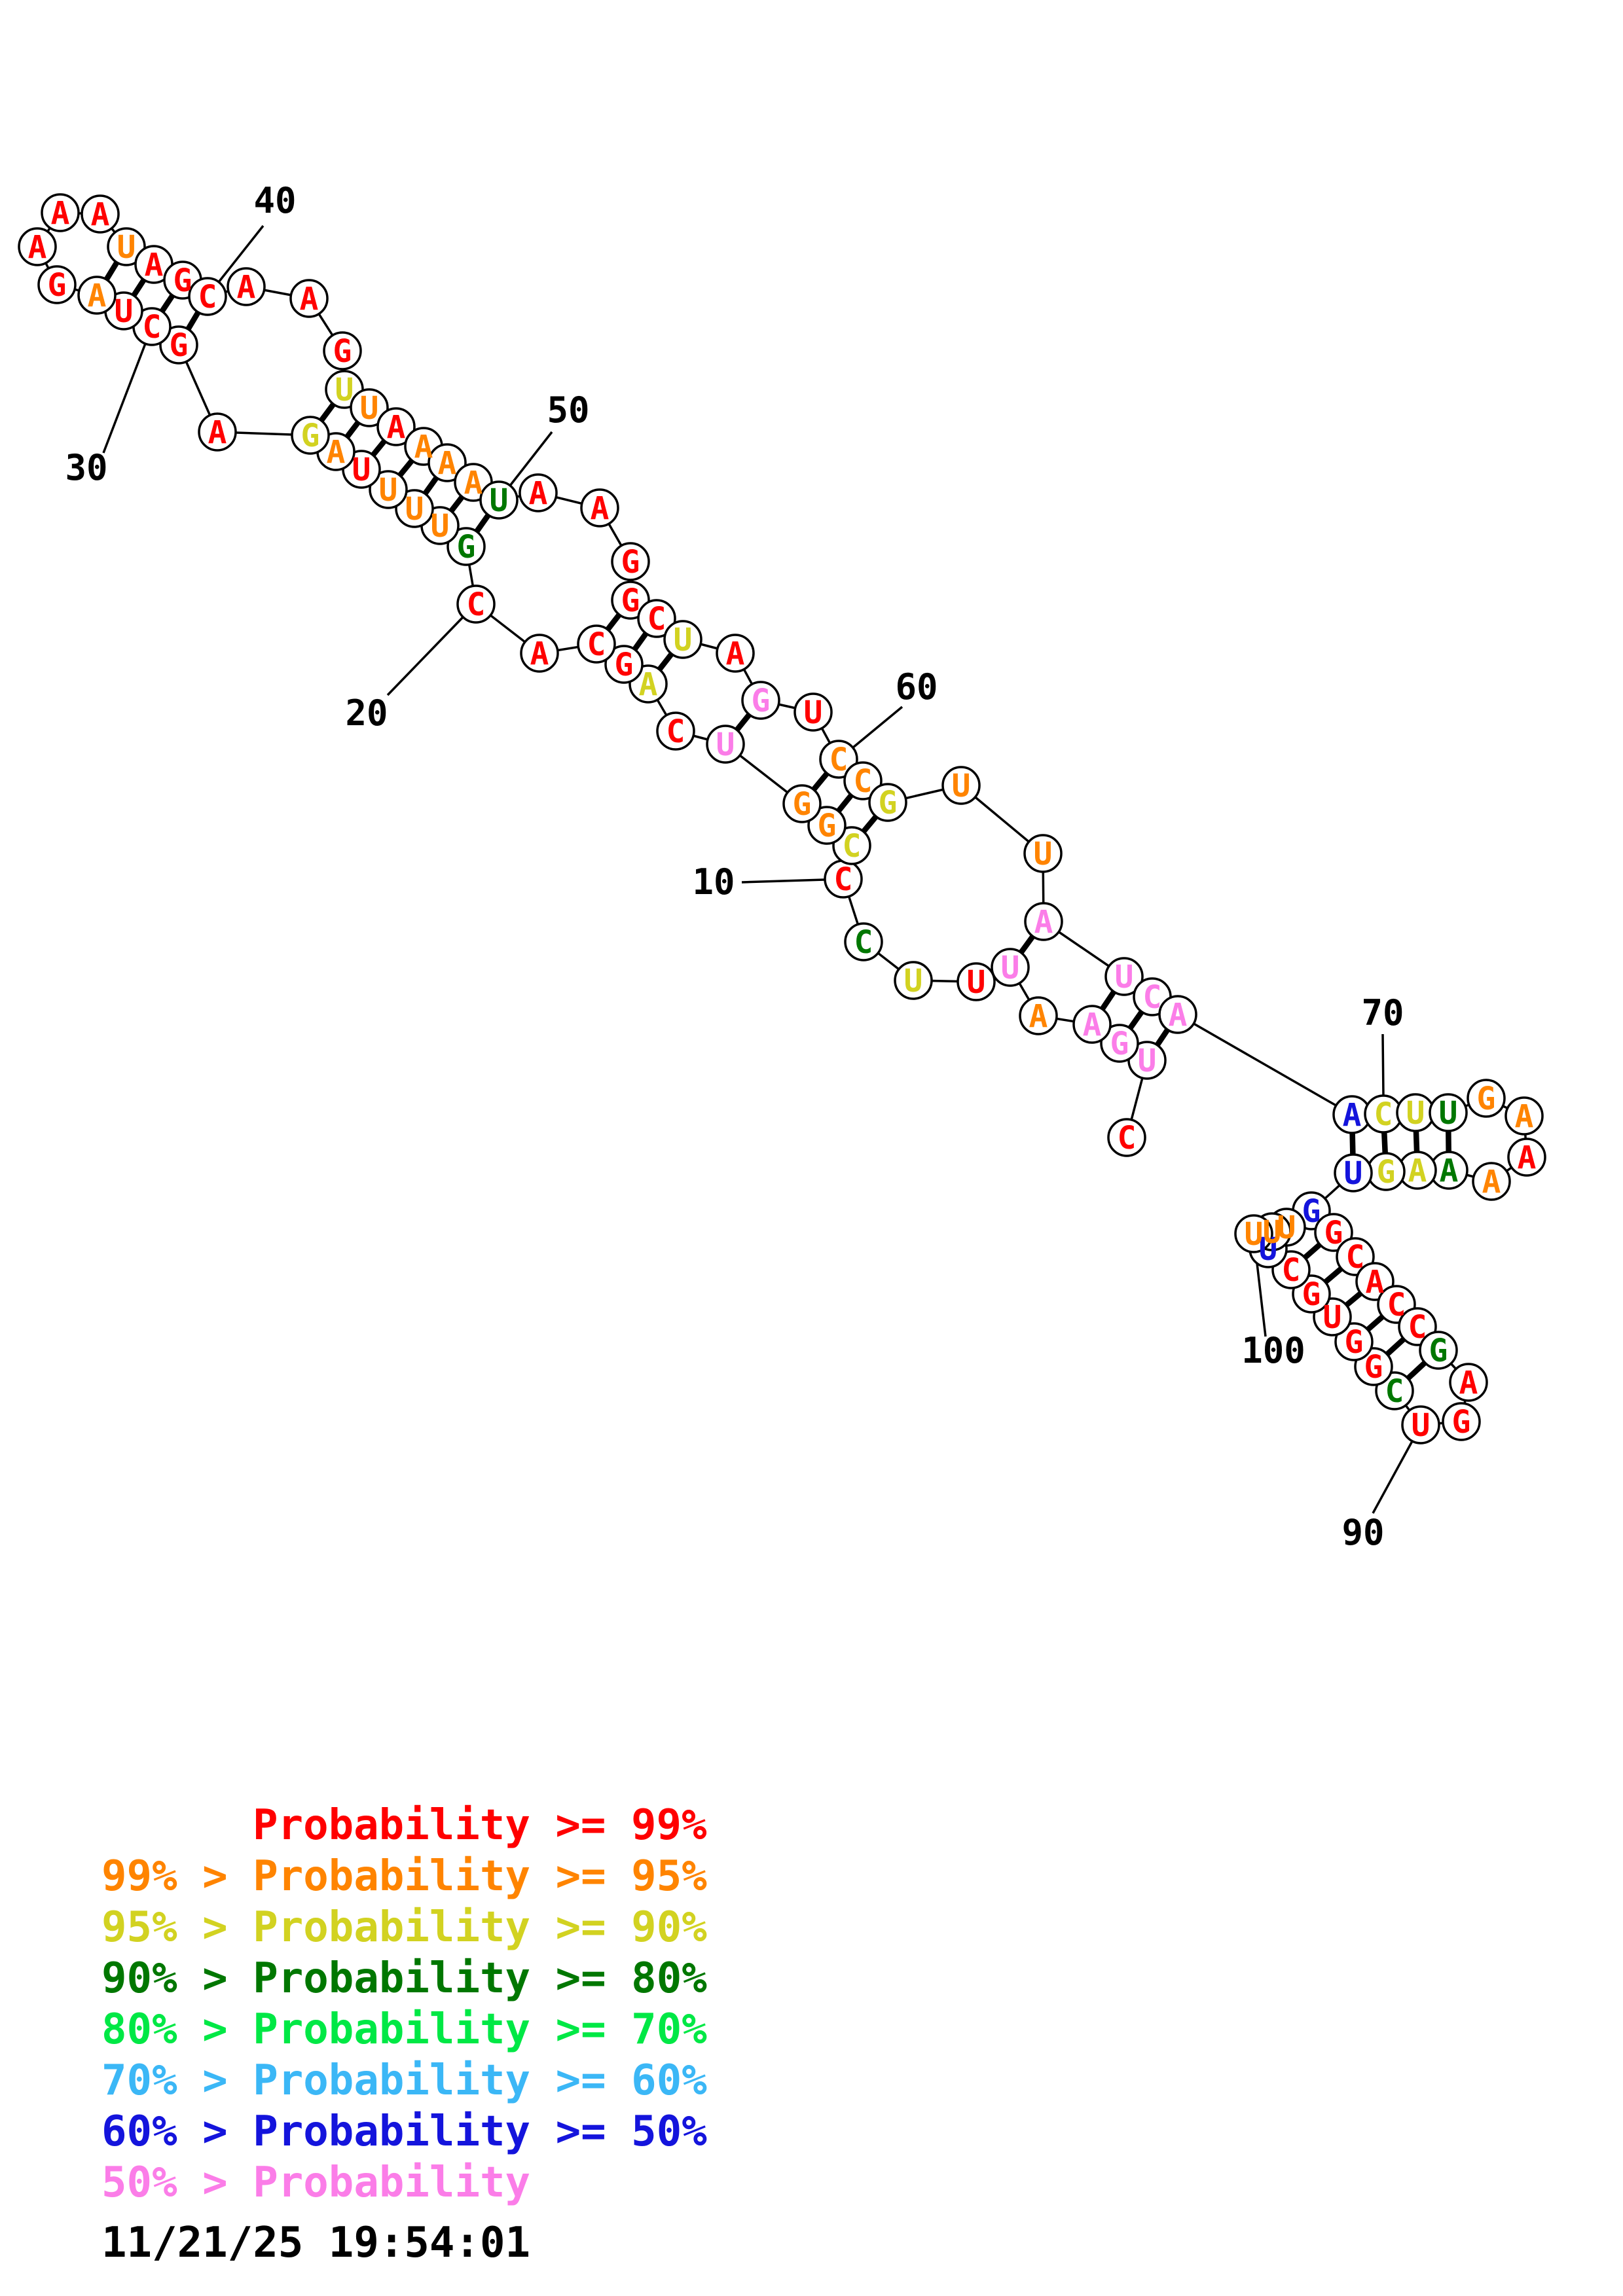 Image resolution: width=1623 pixels, height=2296 pixels. Describe the element at coordinates (404, 1927) in the screenshot. I see `legend-row: 95% > Probability >= 90%` at that location.